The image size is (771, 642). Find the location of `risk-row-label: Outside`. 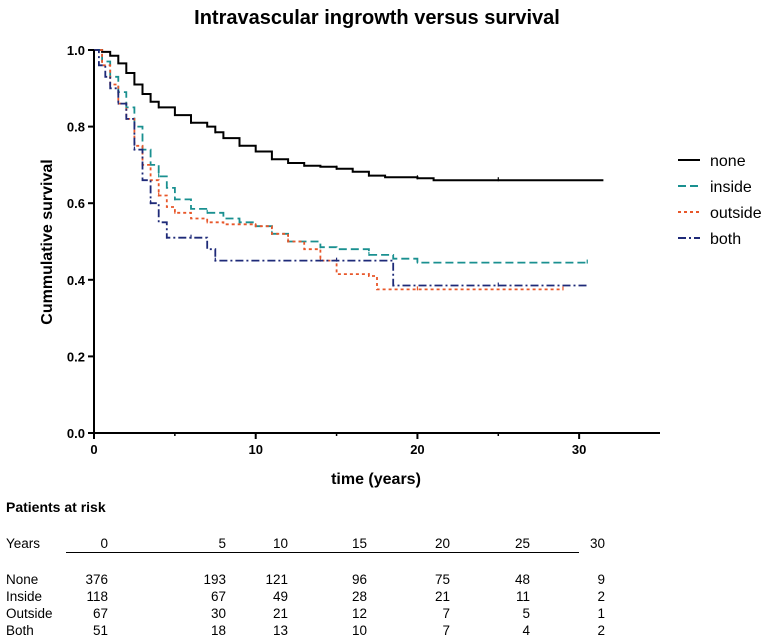

risk-row-label: Outside is located at coordinates (29, 613).